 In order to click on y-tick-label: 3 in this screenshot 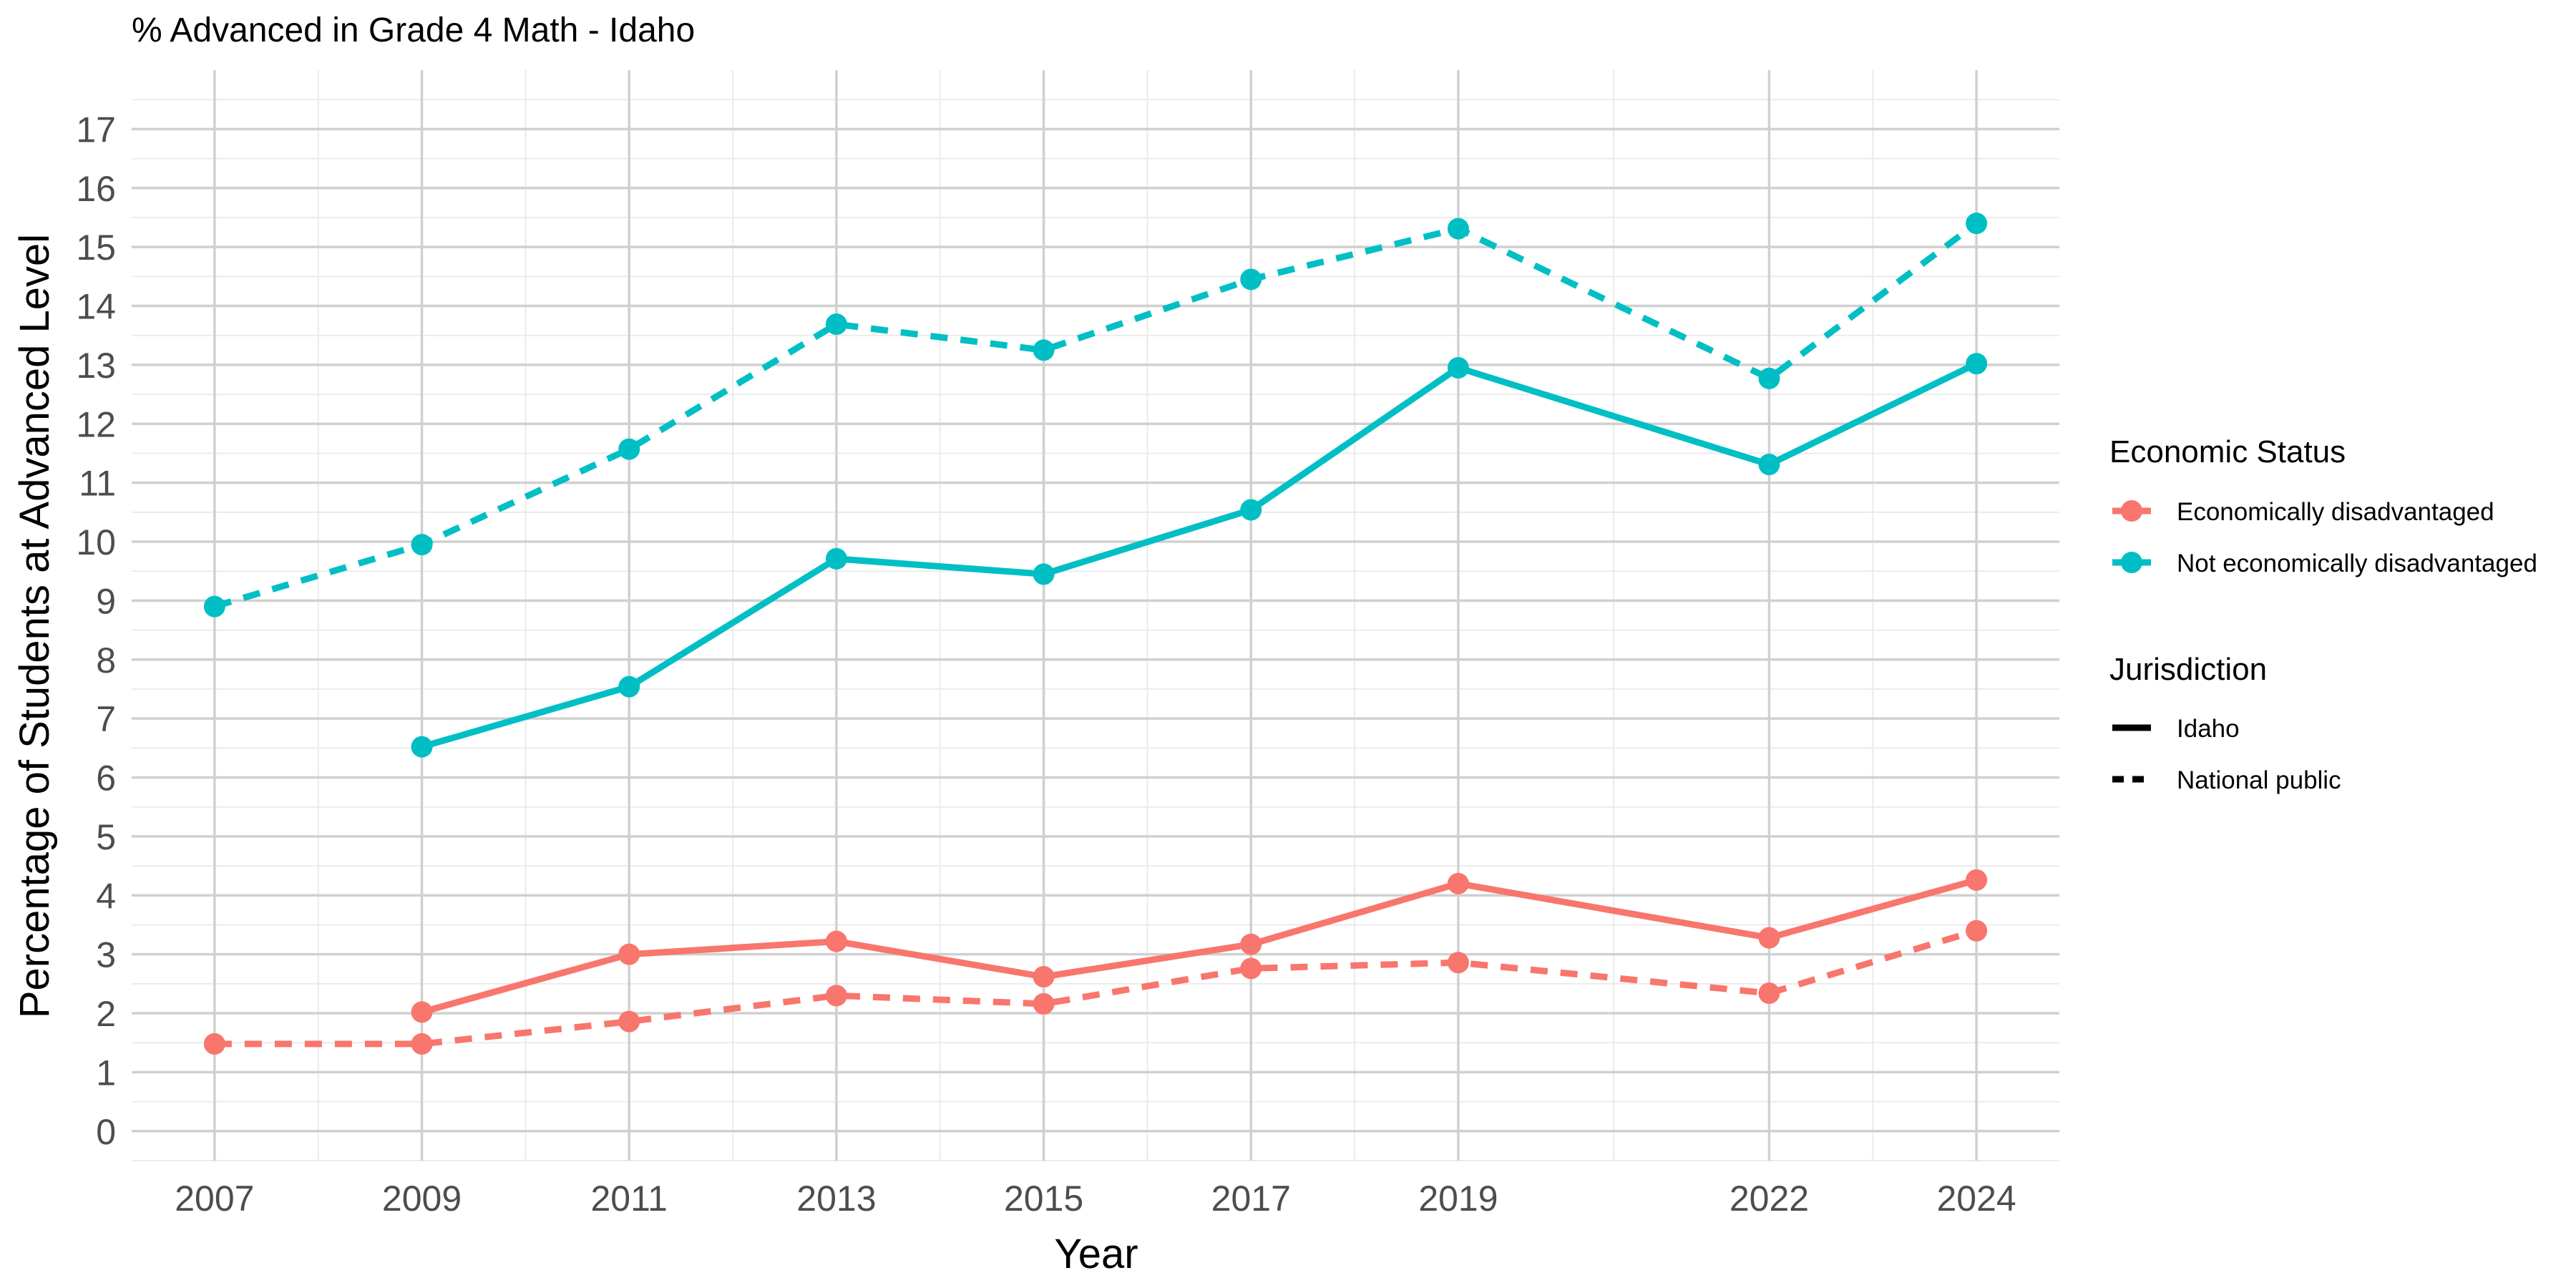, I will do `click(106, 955)`.